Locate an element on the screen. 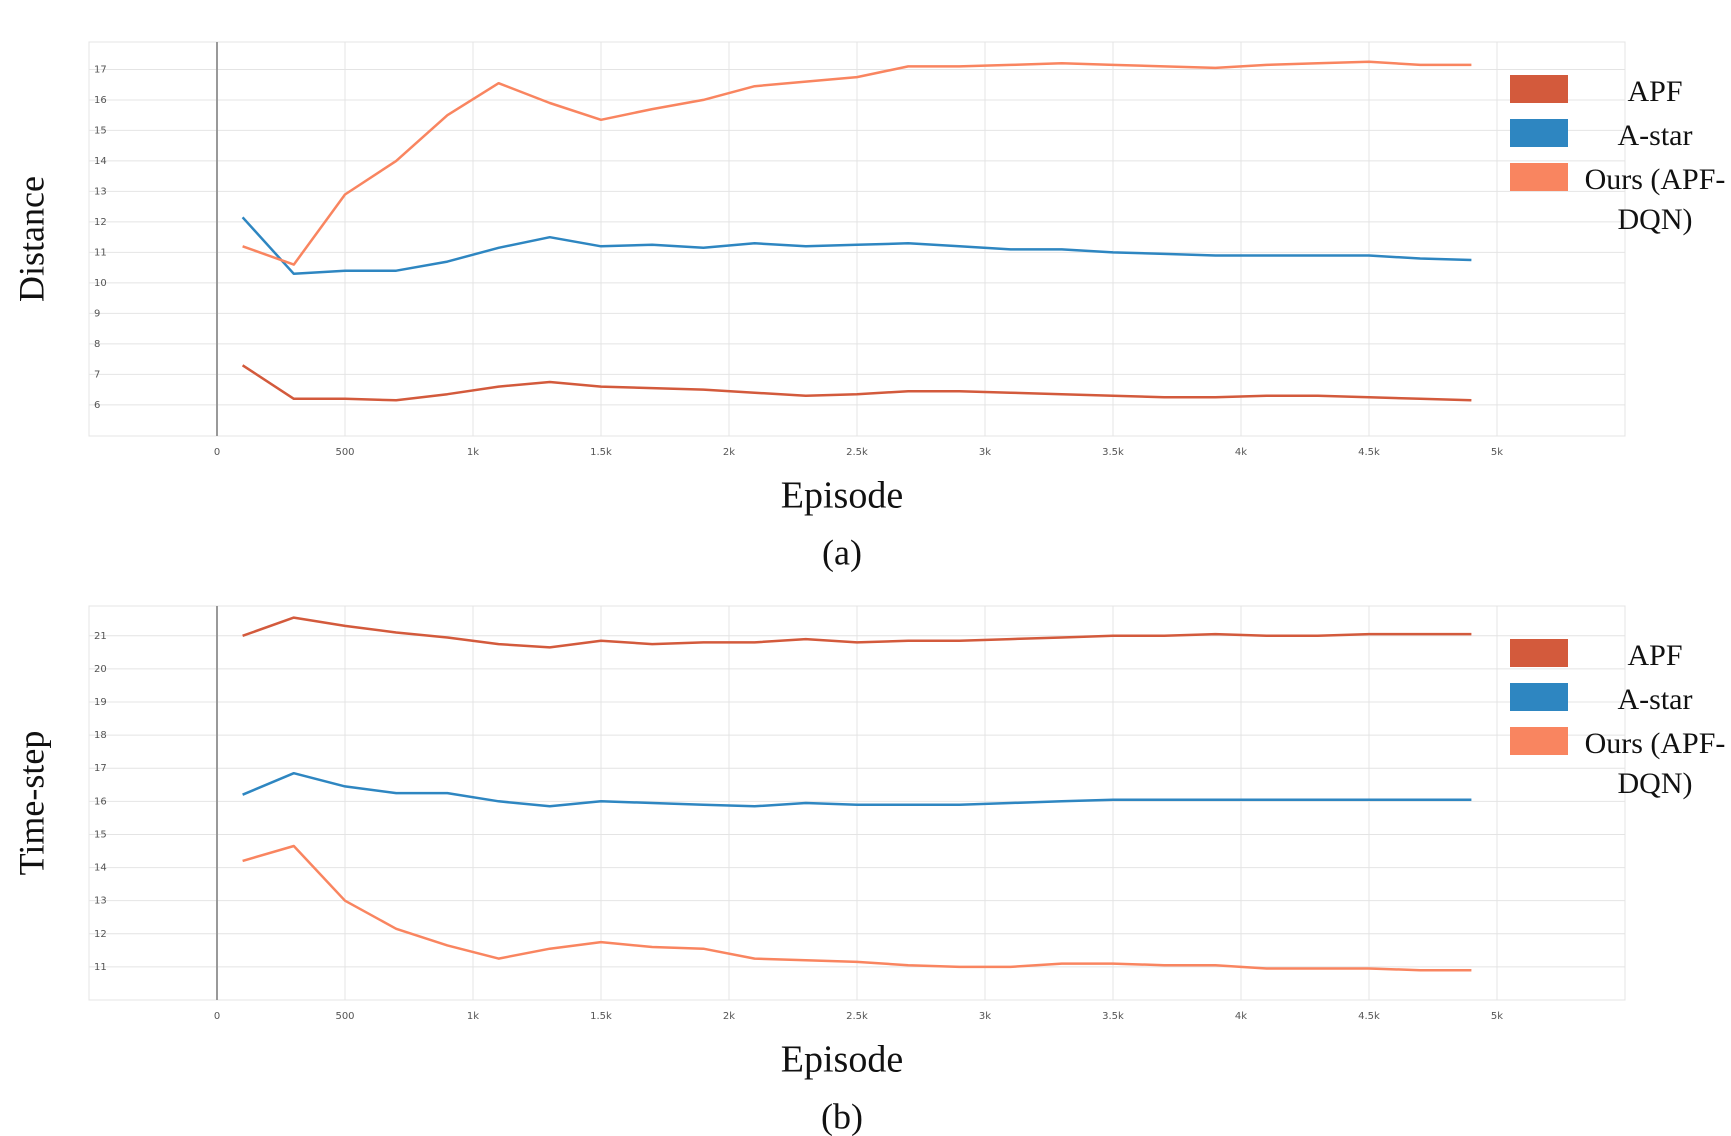 This screenshot has height=1136, width=1731. y-tick-label: 10 is located at coordinates (100, 283).